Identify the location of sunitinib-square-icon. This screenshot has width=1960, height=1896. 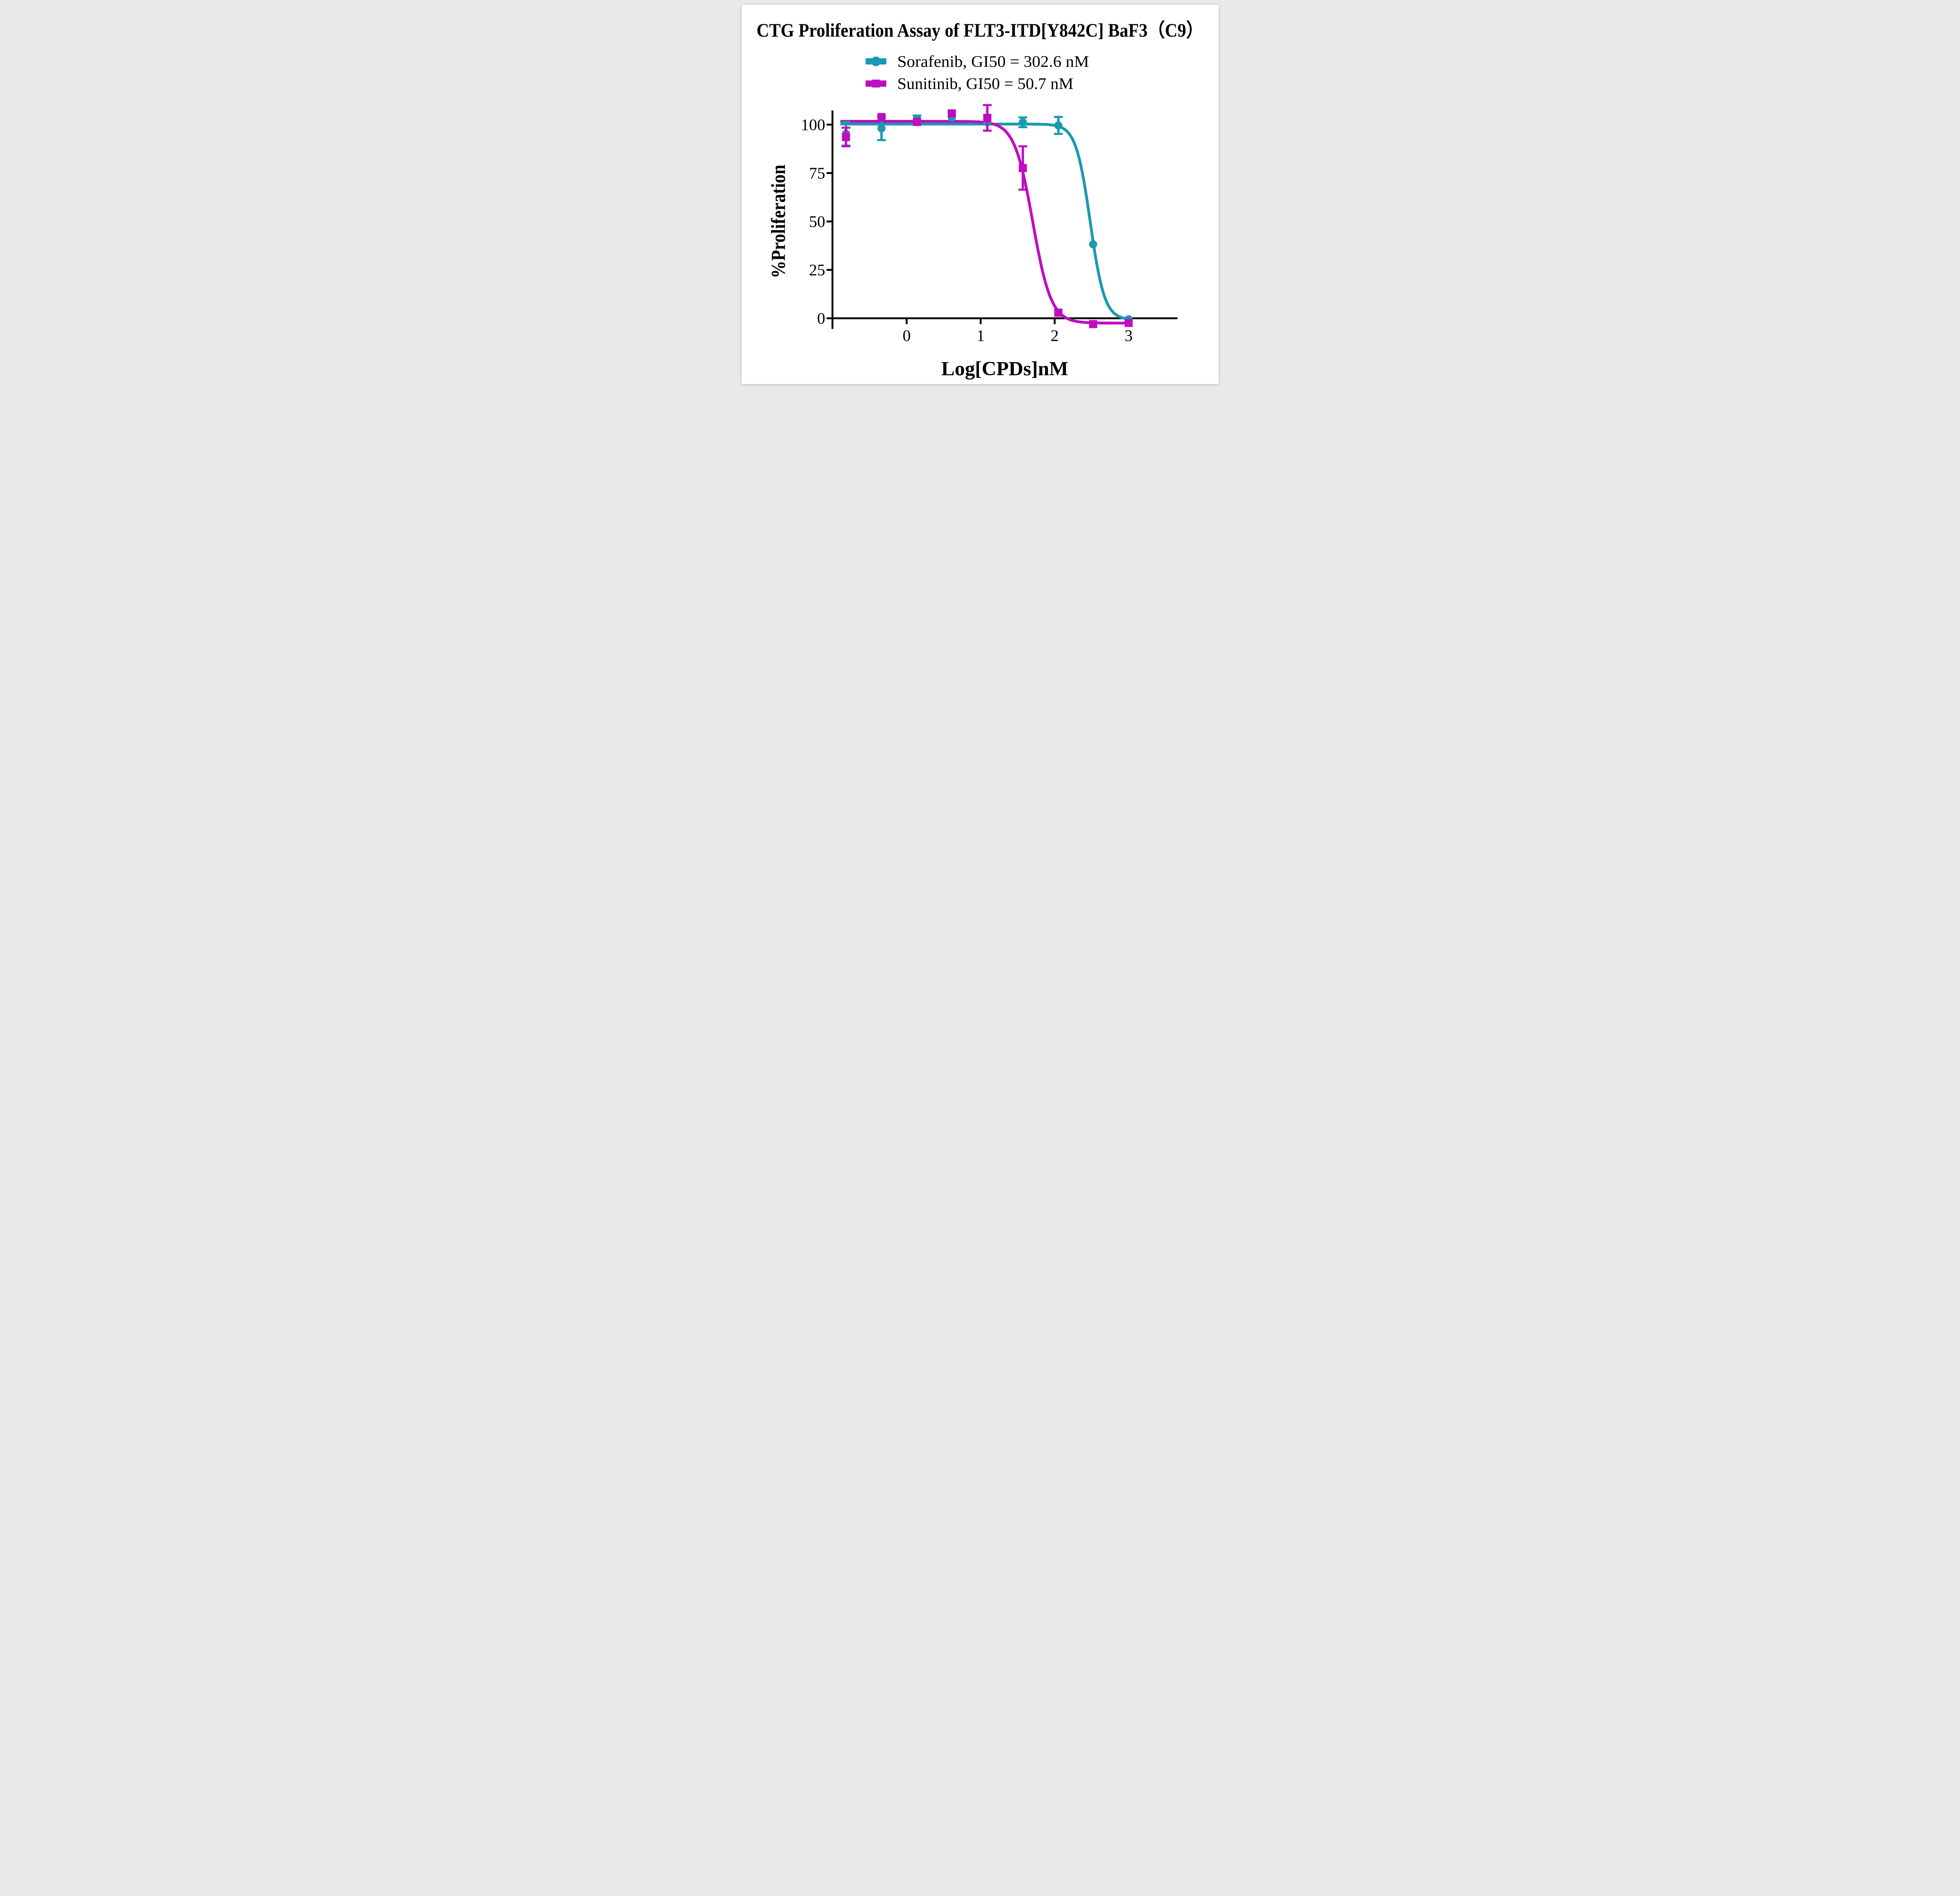
(875, 84).